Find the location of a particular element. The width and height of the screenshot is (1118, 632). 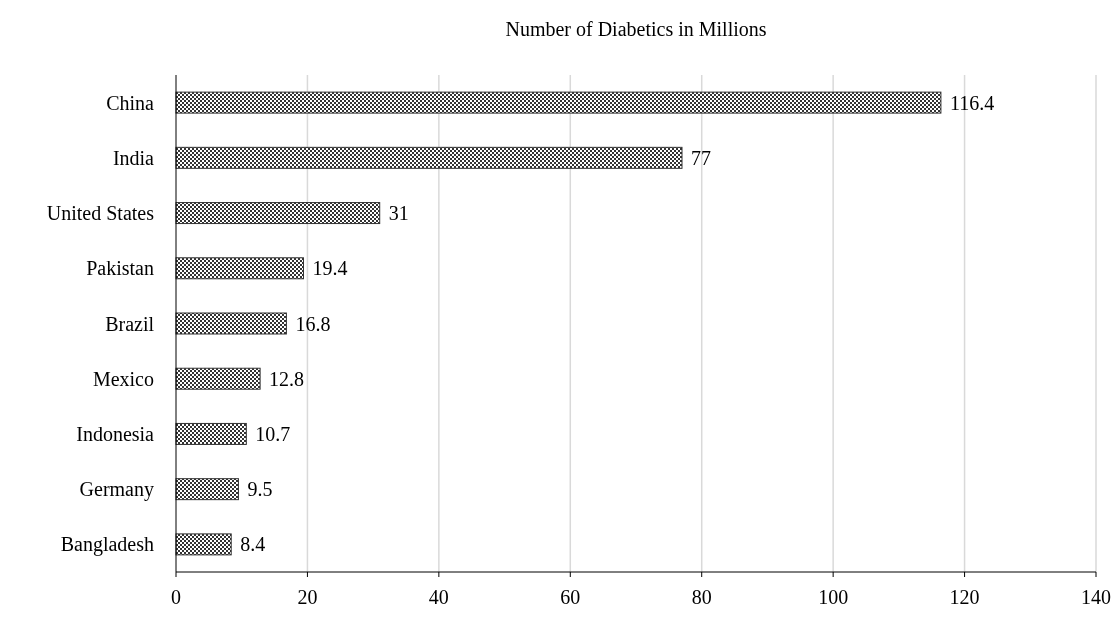

x-tick-label: 80 is located at coordinates (701, 597).